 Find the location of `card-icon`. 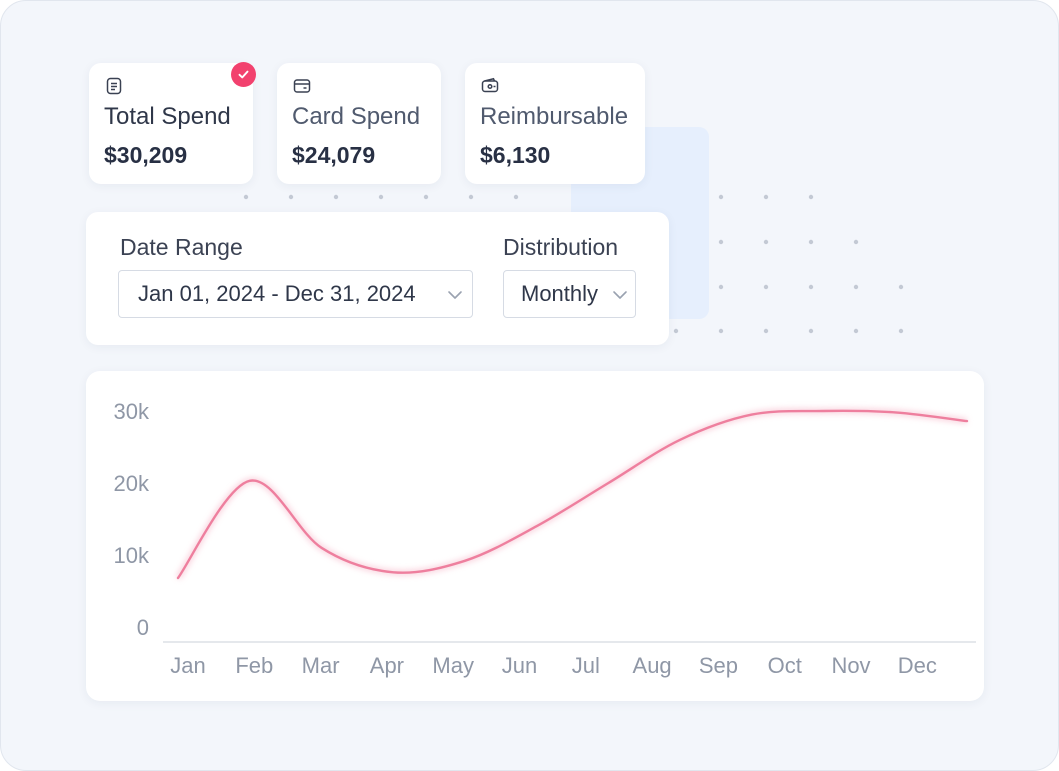

card-icon is located at coordinates (302, 86).